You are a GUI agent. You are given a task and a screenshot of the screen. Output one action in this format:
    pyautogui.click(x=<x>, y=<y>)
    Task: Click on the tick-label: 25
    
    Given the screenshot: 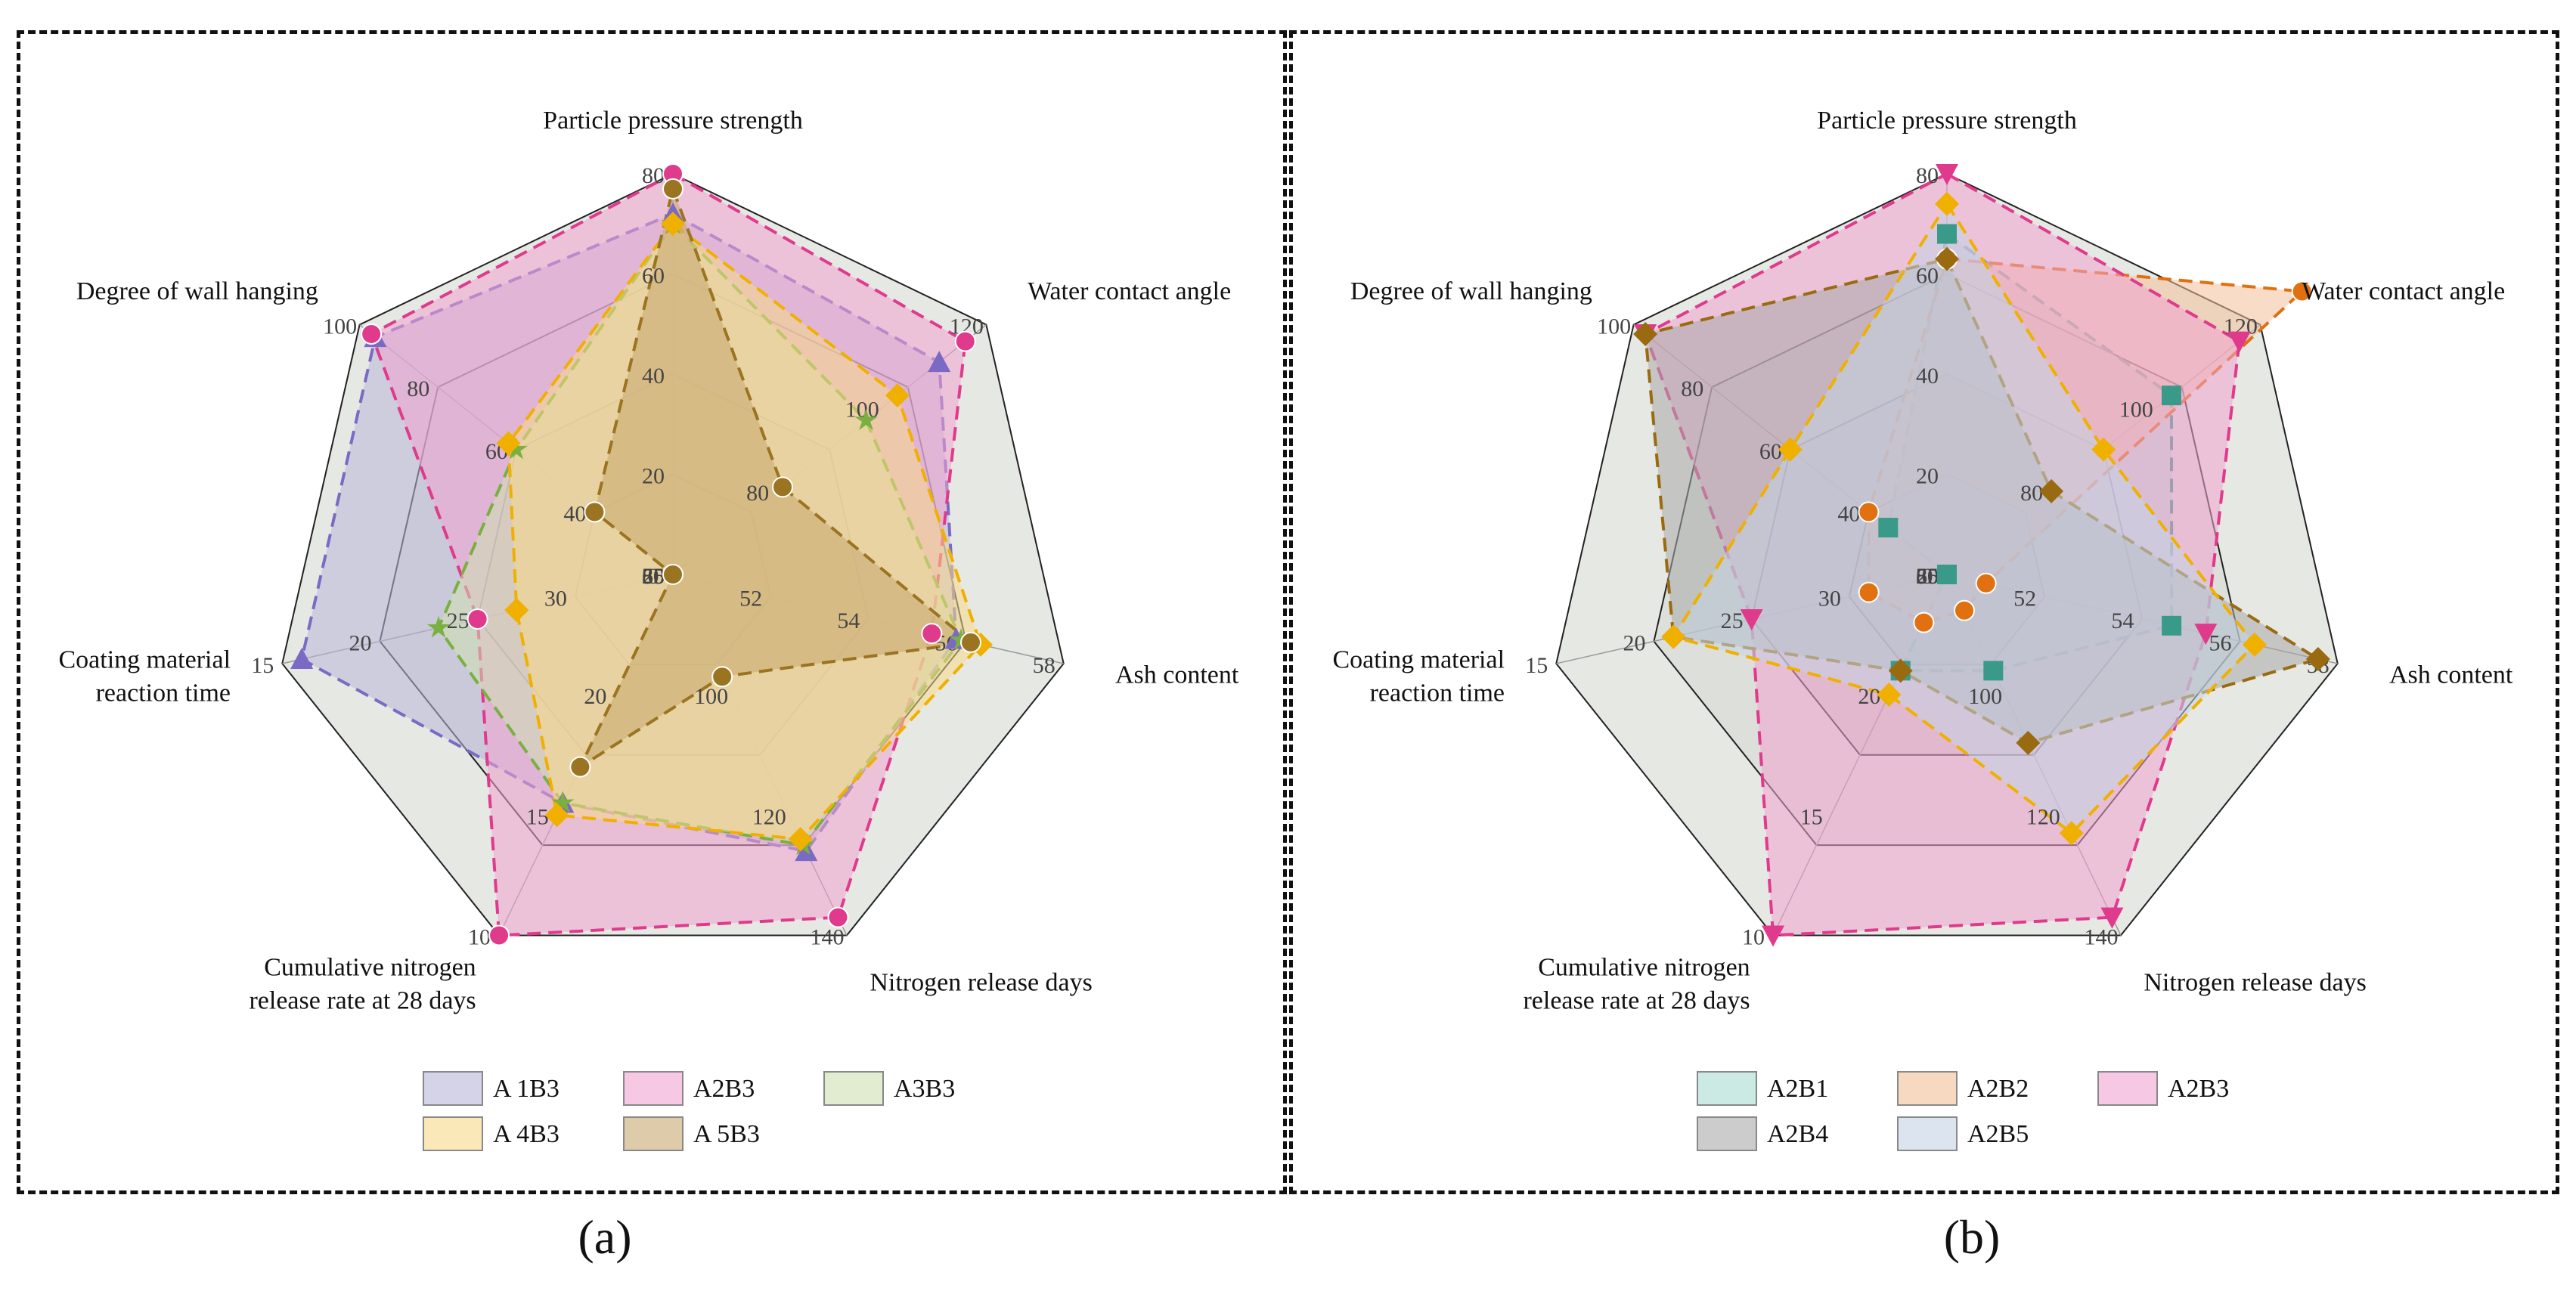 What is the action you would take?
    pyautogui.click(x=1733, y=620)
    